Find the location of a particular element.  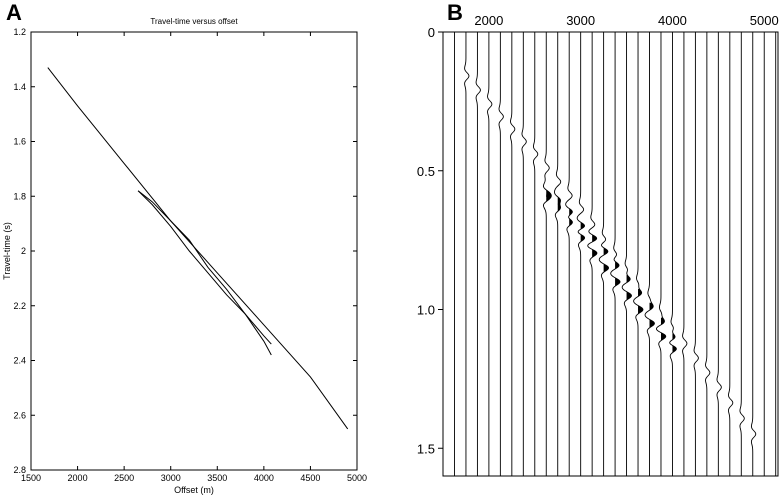

panel-a-letter: A is located at coordinates (14, 12).